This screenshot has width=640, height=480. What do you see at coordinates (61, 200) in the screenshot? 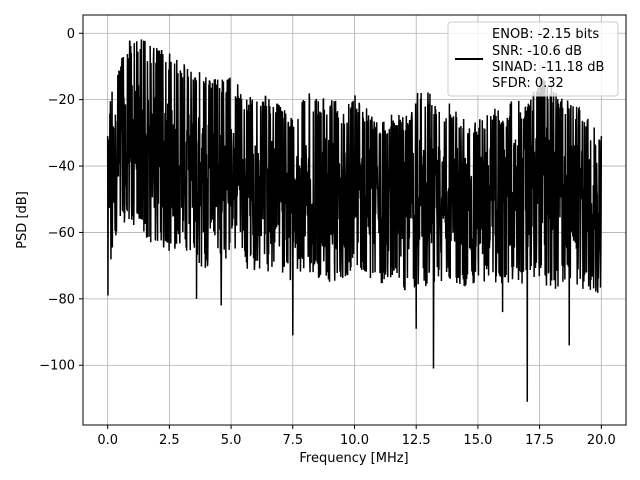
I see `y-axis: 0 −20 −40 −60 −80 −100` at bounding box center [61, 200].